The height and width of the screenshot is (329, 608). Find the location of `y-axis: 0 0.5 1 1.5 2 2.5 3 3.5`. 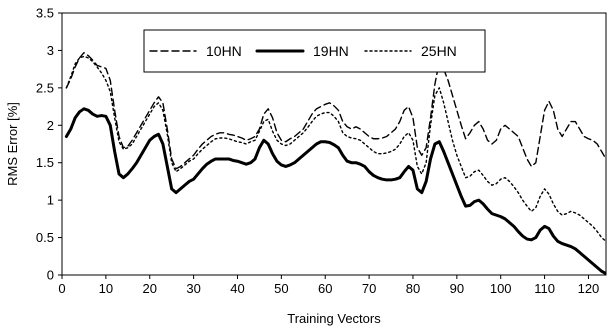

y-axis: 0 0.5 1 1.5 2 2.5 3 3.5 is located at coordinates (49, 144).